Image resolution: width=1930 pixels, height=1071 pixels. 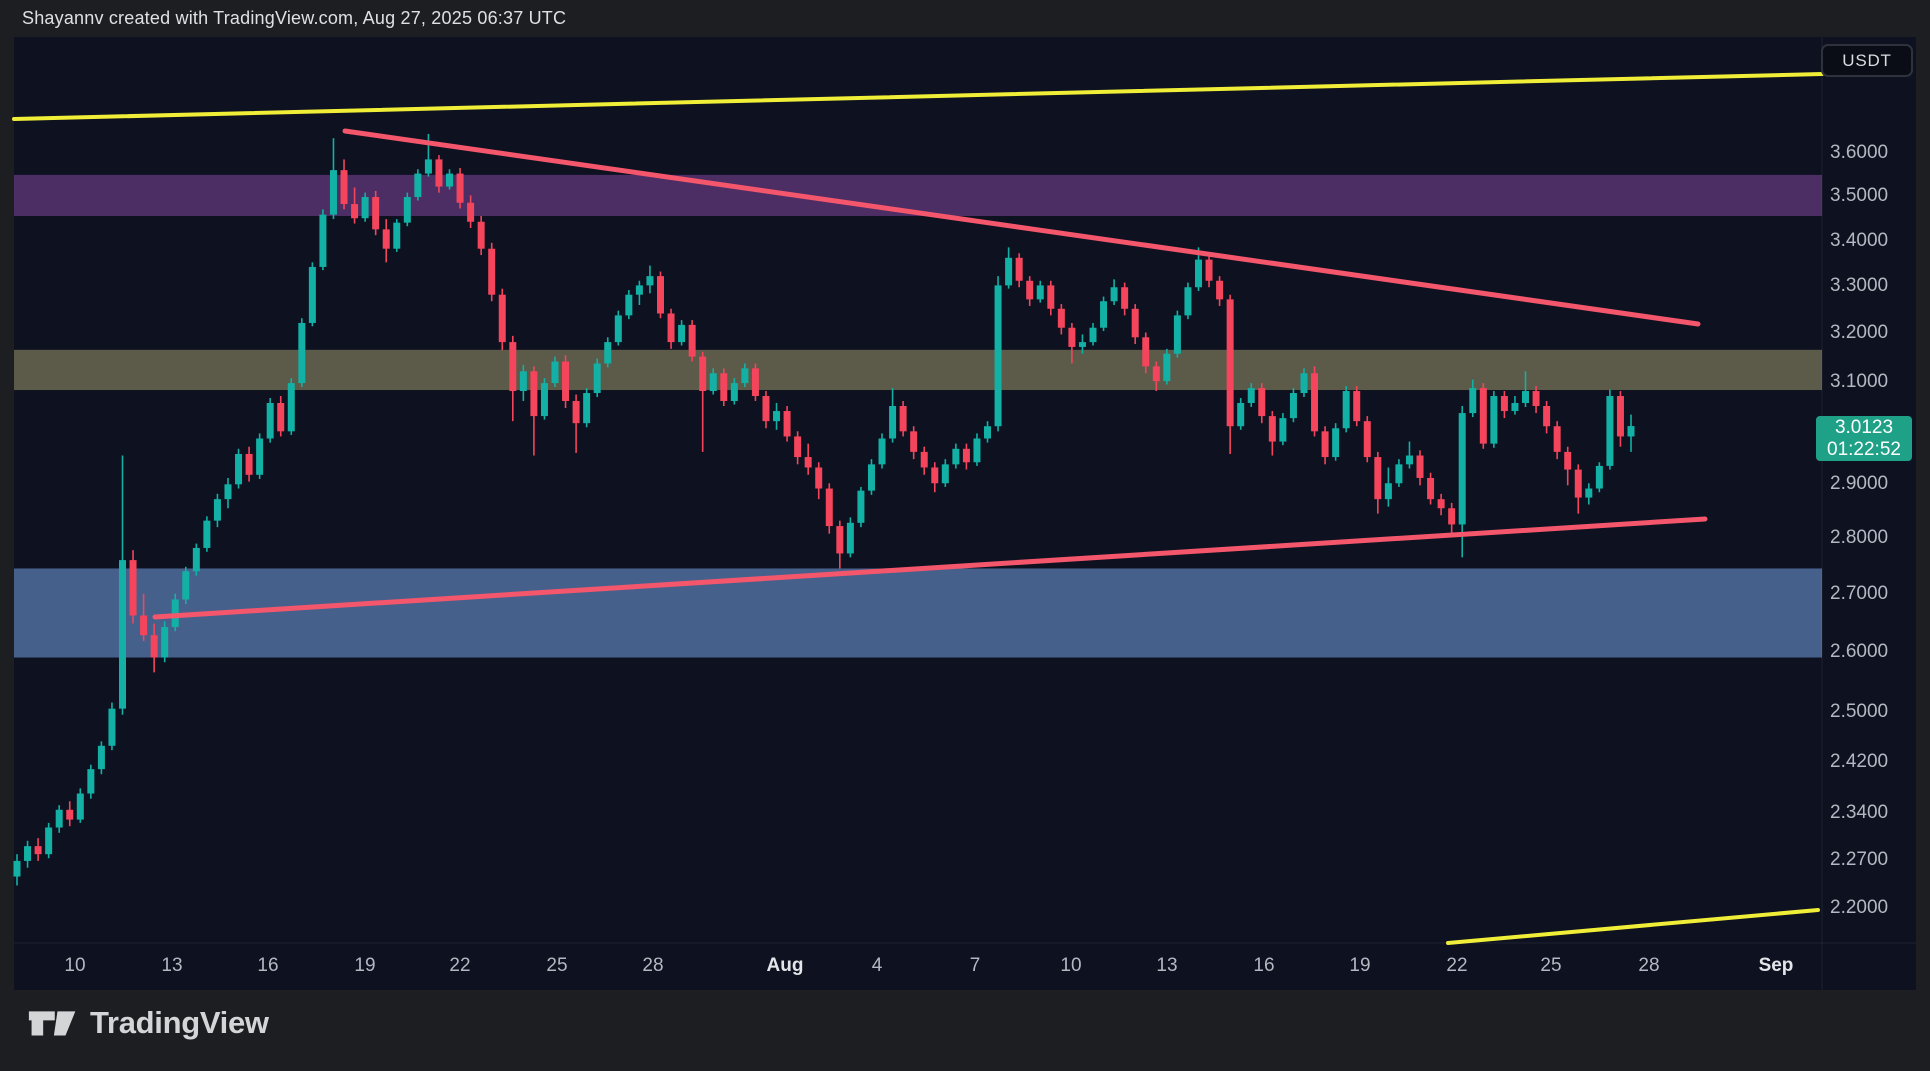 I want to click on lower-yellow-channel-line, so click(x=1633, y=926).